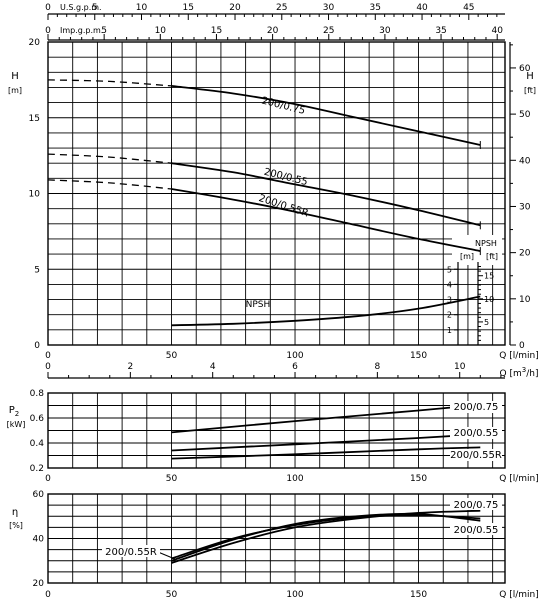 The height and width of the screenshot is (607, 550). I want to click on series-label-leader, so click(167, 556).